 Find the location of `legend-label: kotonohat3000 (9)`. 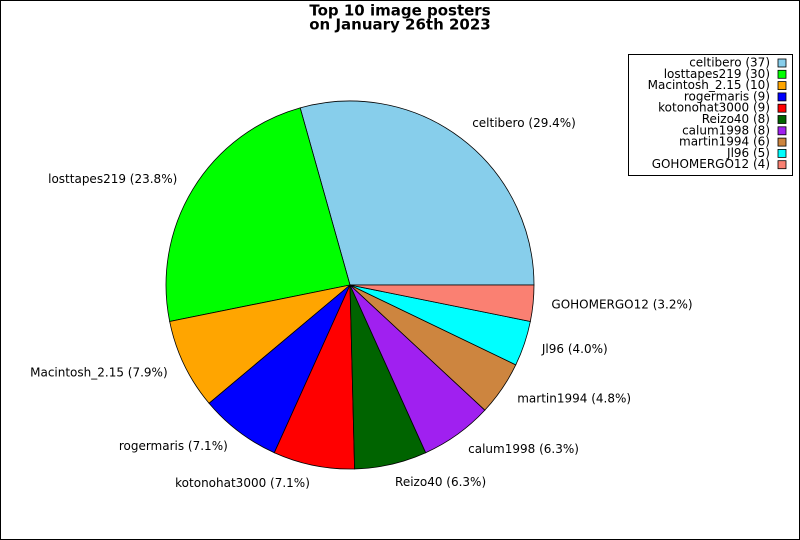

legend-label: kotonohat3000 (9) is located at coordinates (714, 108).